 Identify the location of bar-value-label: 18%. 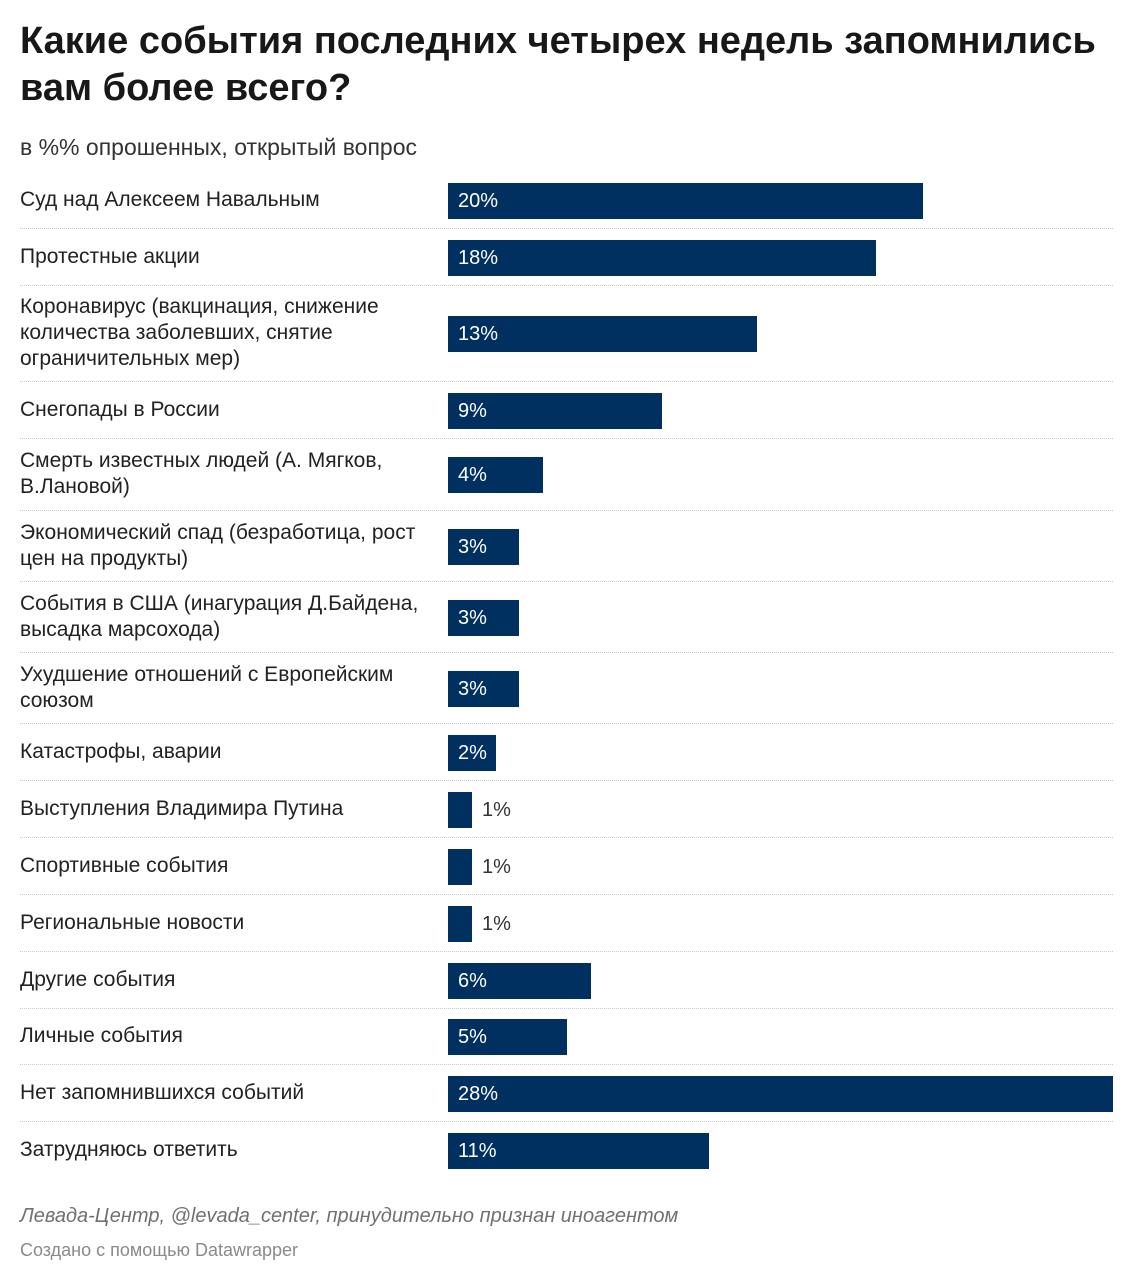
(478, 258).